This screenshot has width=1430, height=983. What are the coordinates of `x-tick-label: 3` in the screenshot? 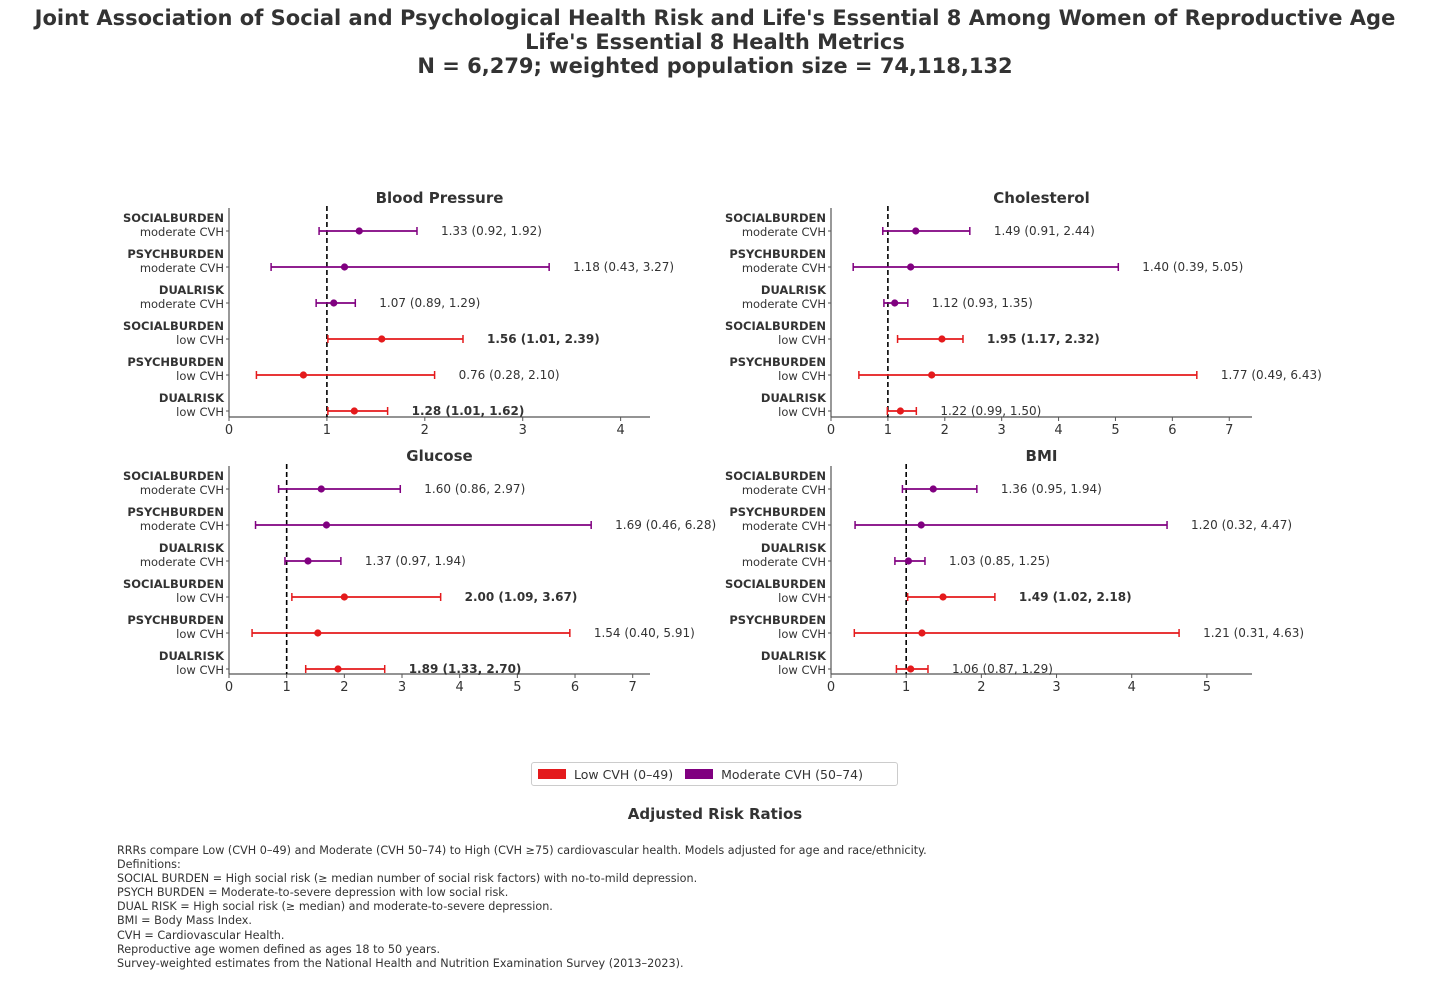 It's located at (1056, 687).